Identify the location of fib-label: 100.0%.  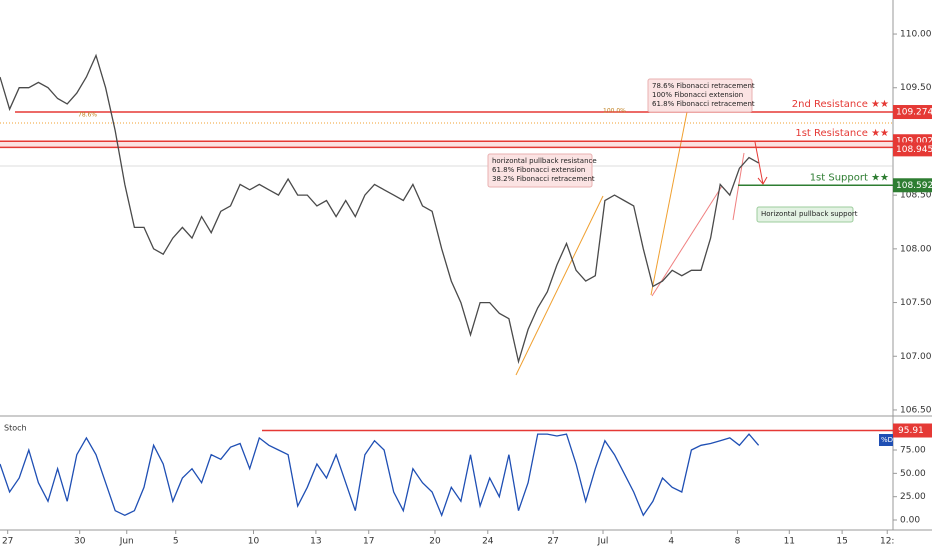
(614, 111).